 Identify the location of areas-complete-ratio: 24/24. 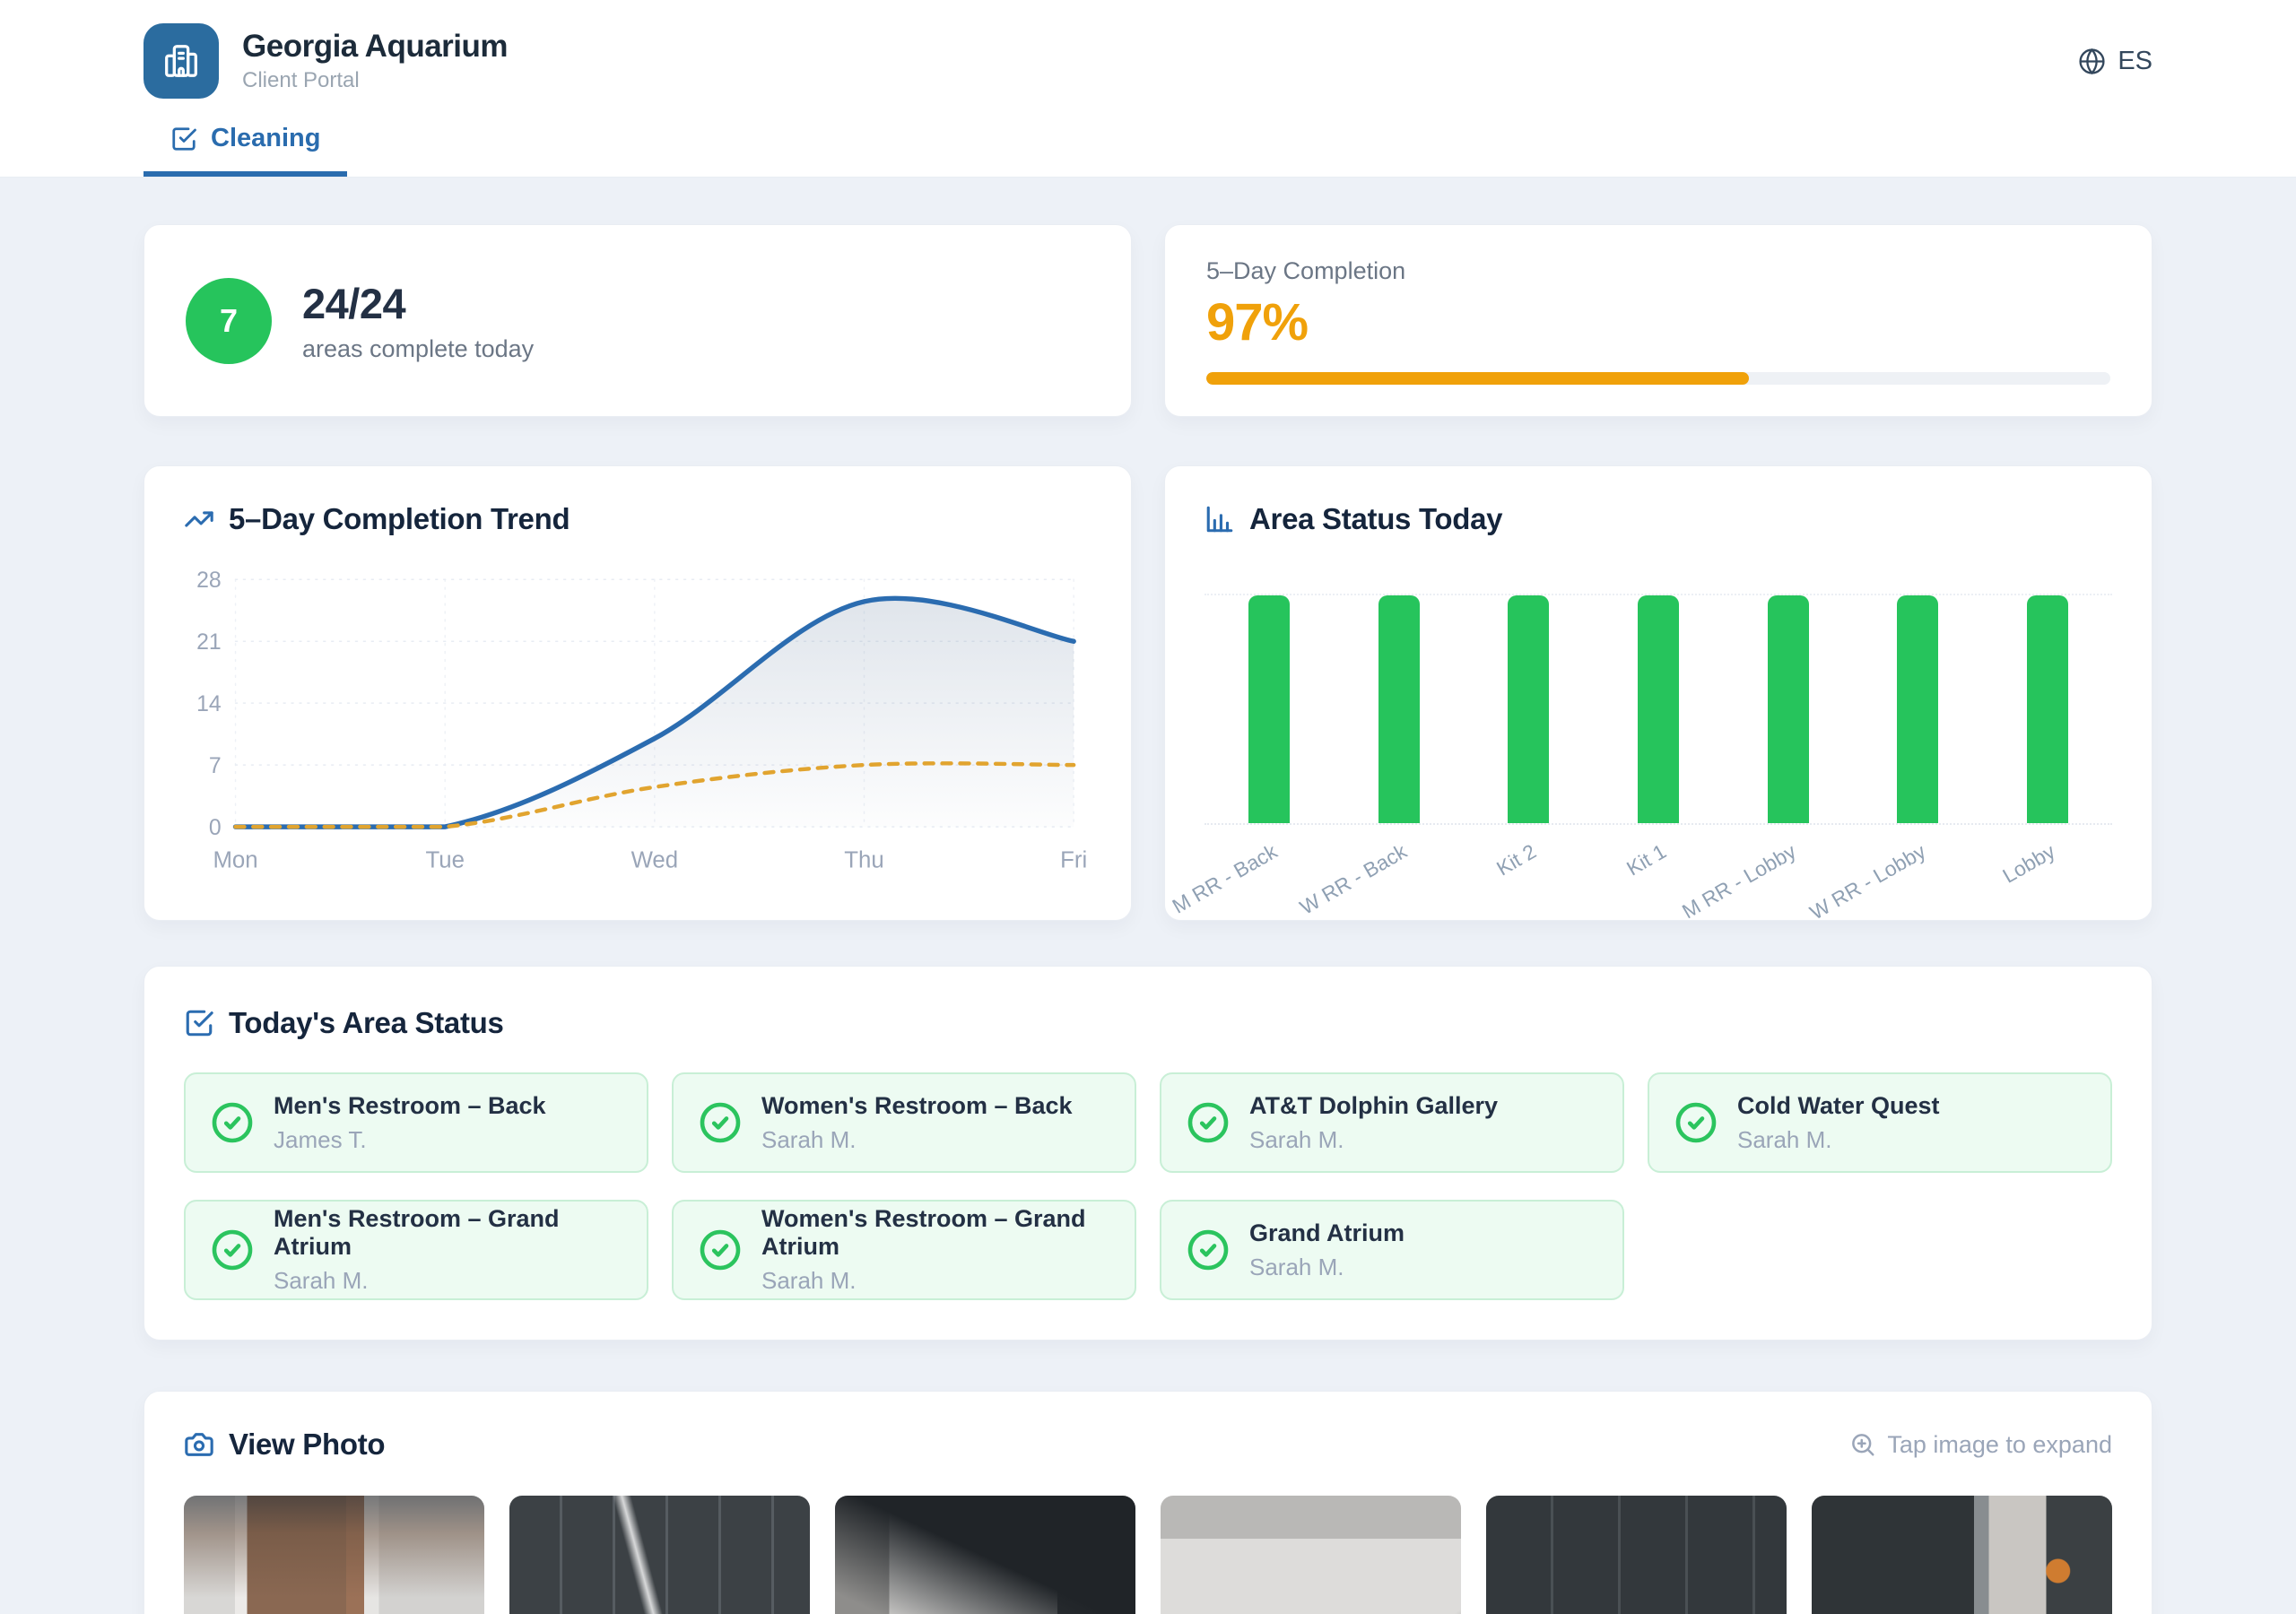
(354, 303).